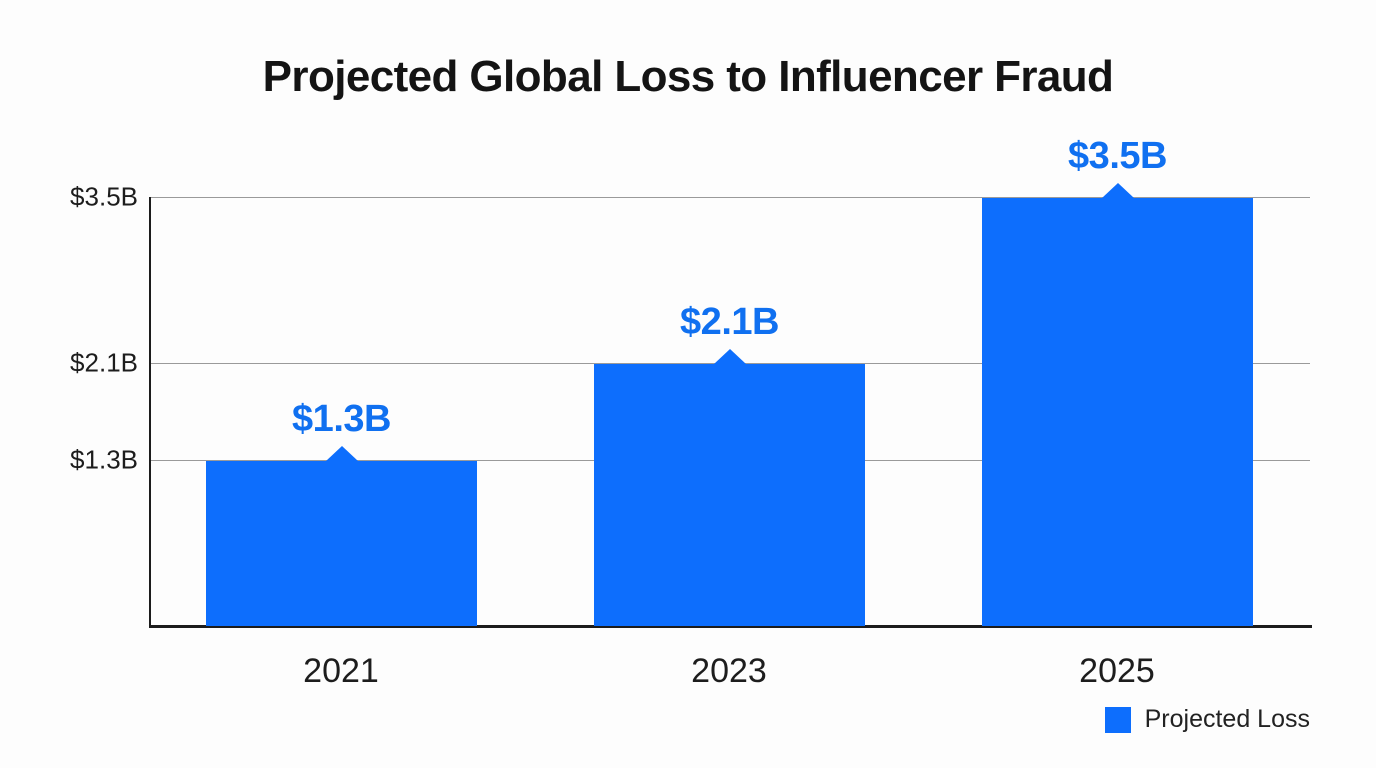 The width and height of the screenshot is (1376, 768). I want to click on y-axis-tick-label-2: $2.1B, so click(104, 362).